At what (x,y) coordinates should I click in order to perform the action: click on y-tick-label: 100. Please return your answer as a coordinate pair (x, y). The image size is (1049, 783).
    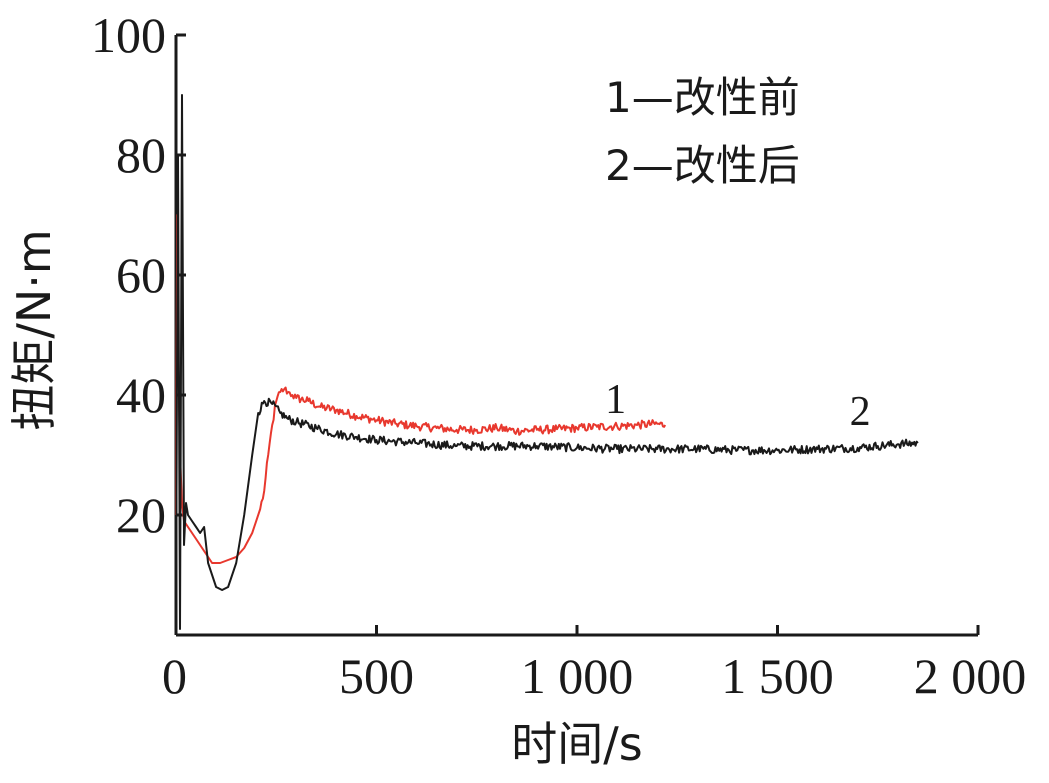
    Looking at the image, I should click on (128, 35).